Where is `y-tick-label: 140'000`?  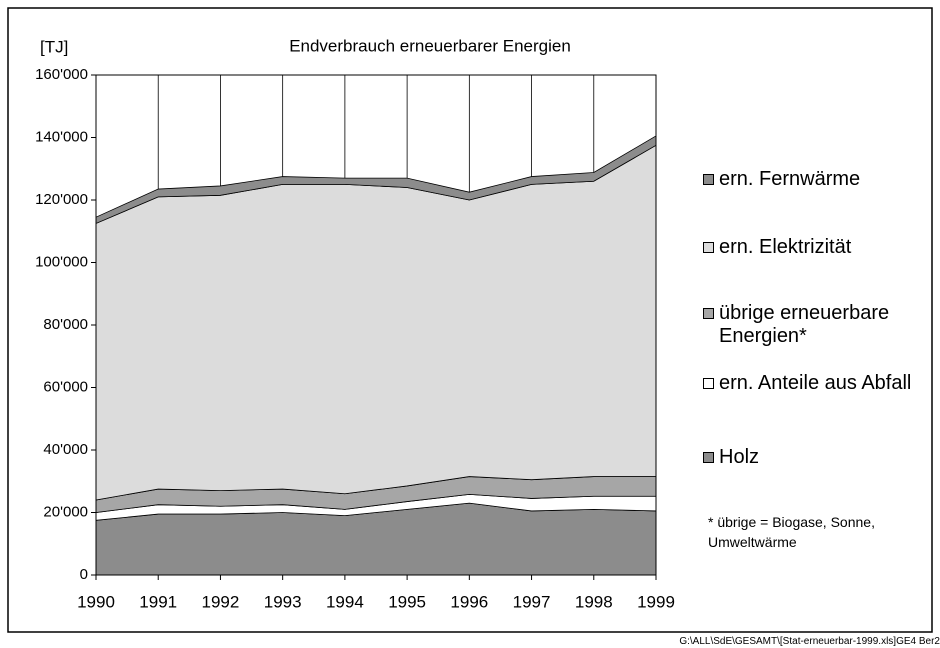 y-tick-label: 140'000 is located at coordinates (61, 136).